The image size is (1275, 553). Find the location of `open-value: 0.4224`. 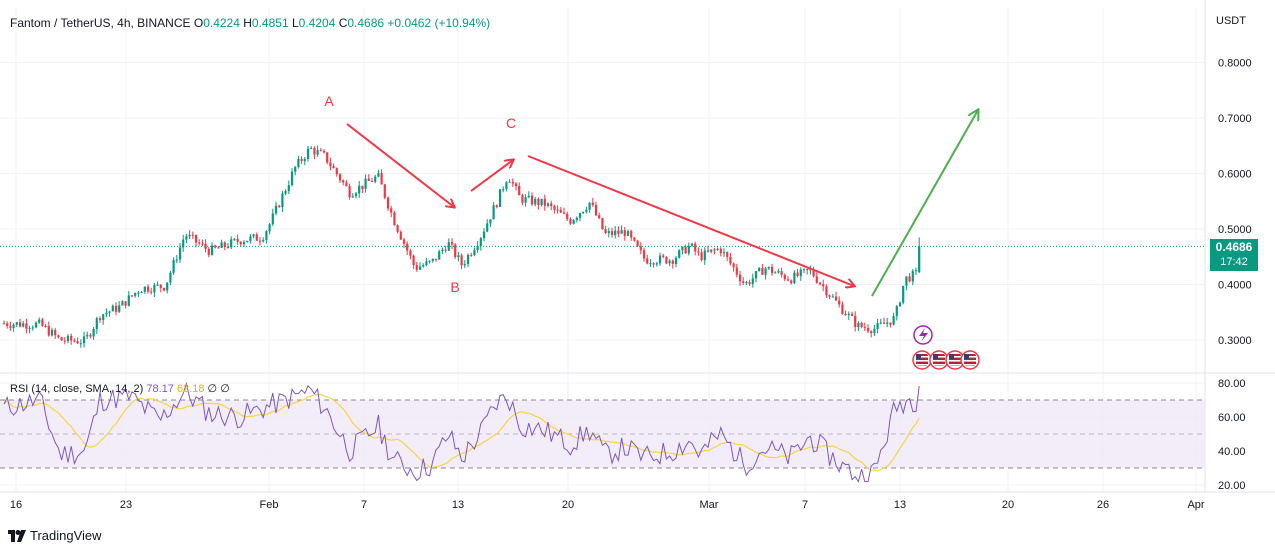

open-value: 0.4224 is located at coordinates (221, 23).